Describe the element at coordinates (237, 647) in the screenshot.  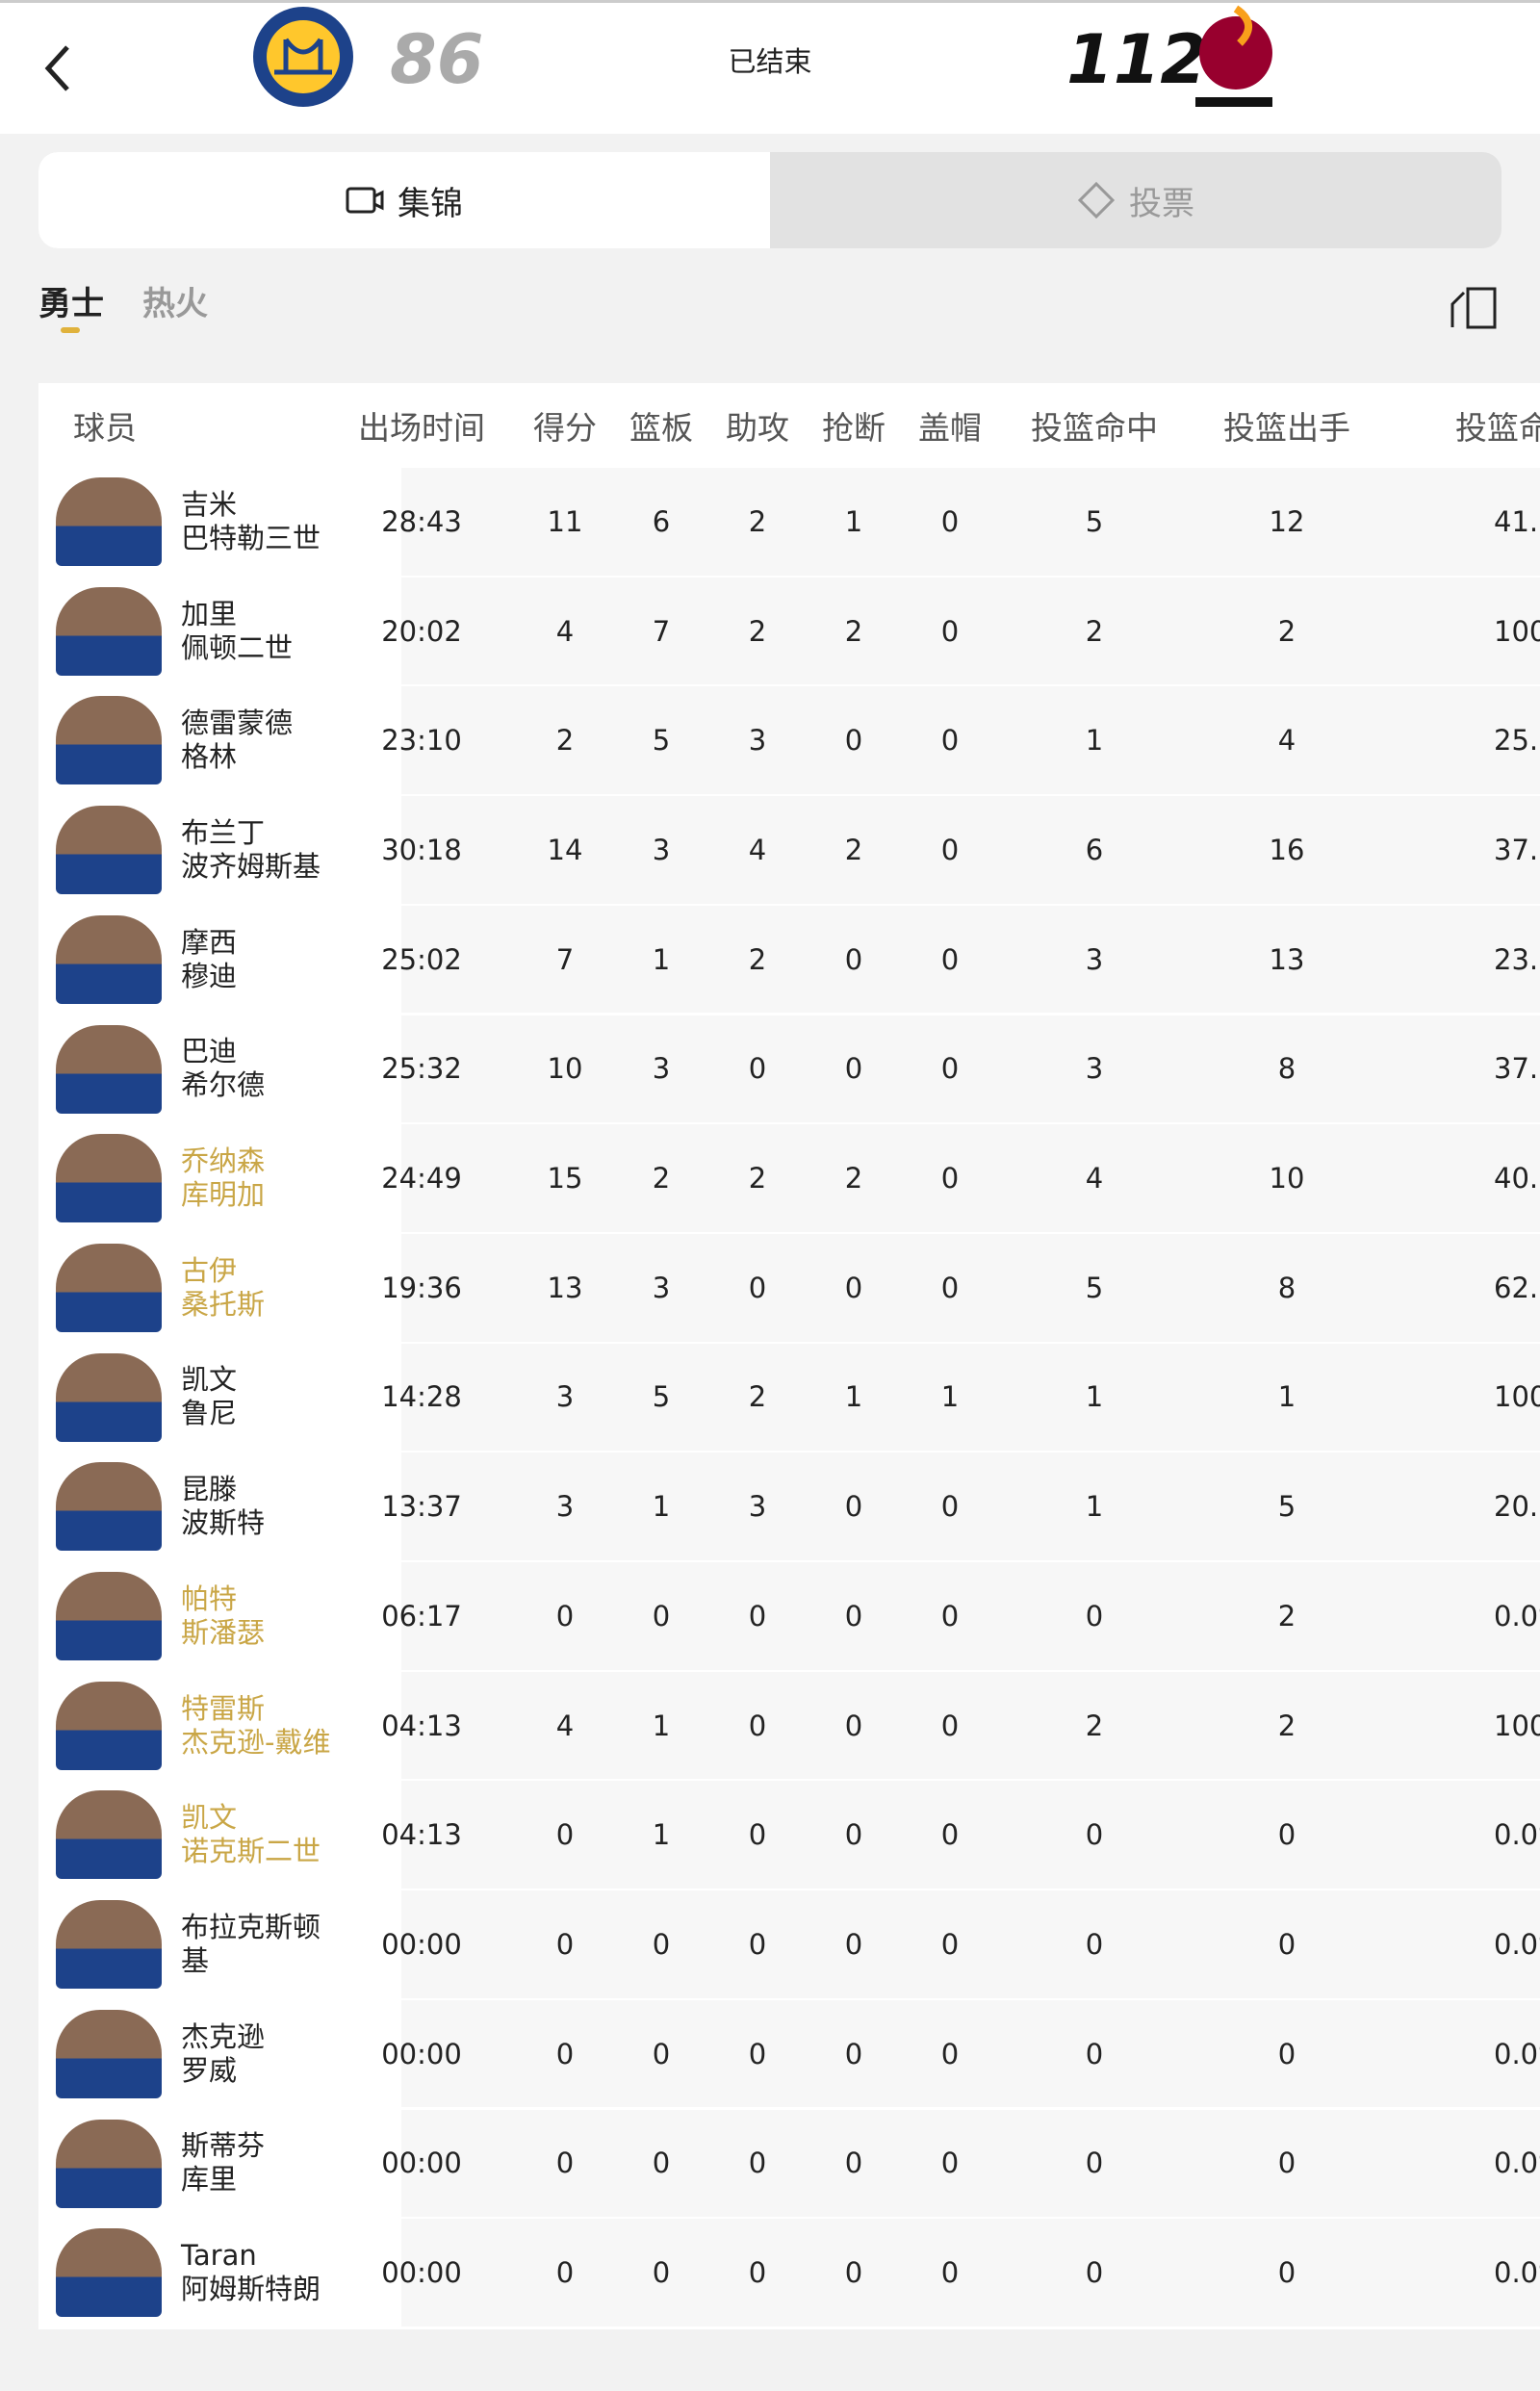
I see `player-name-line: 佩顿二世` at that location.